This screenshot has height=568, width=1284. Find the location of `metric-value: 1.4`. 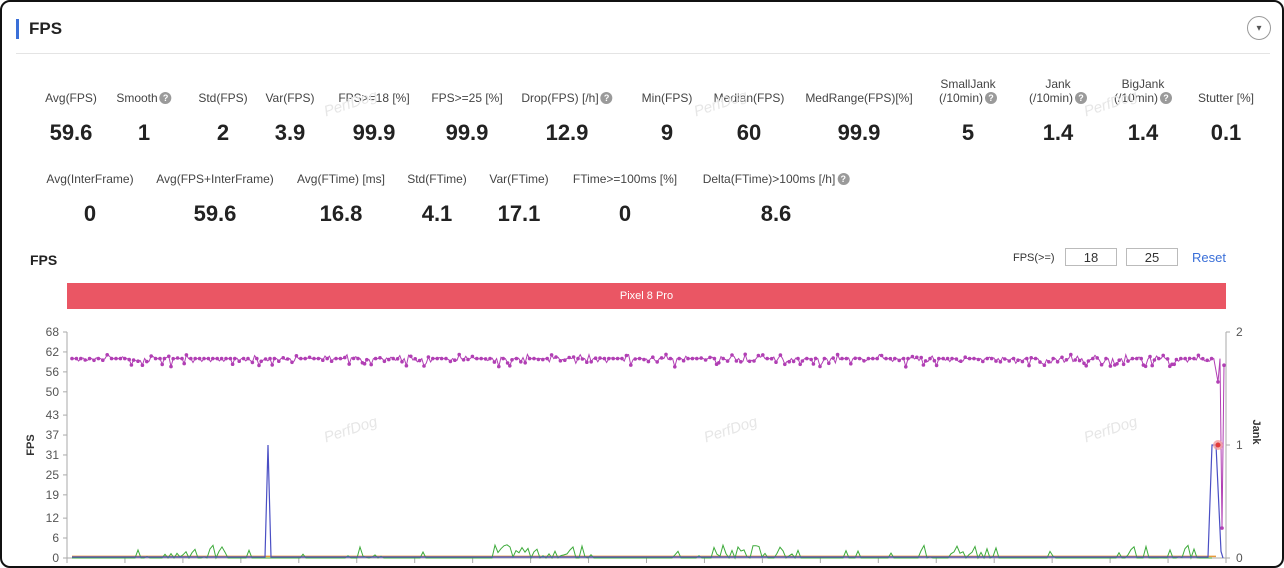

metric-value: 1.4 is located at coordinates (1143, 132).